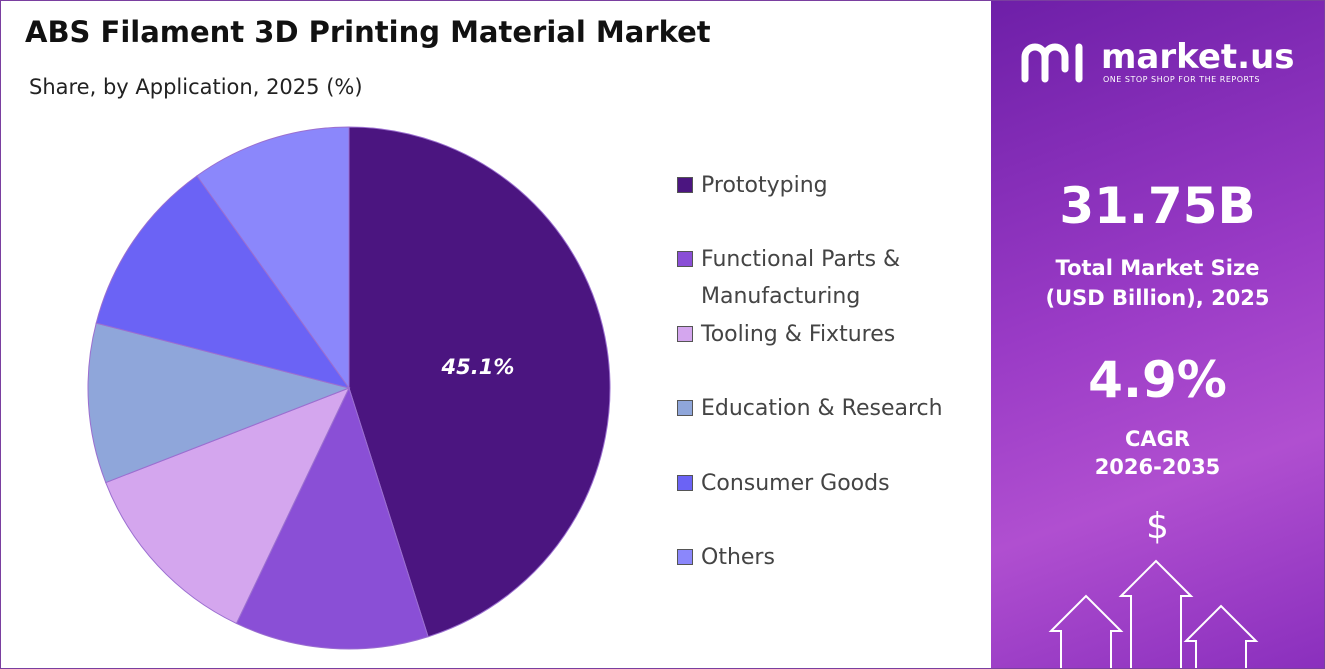  I want to click on legend-item: Education & Research, so click(822, 408).